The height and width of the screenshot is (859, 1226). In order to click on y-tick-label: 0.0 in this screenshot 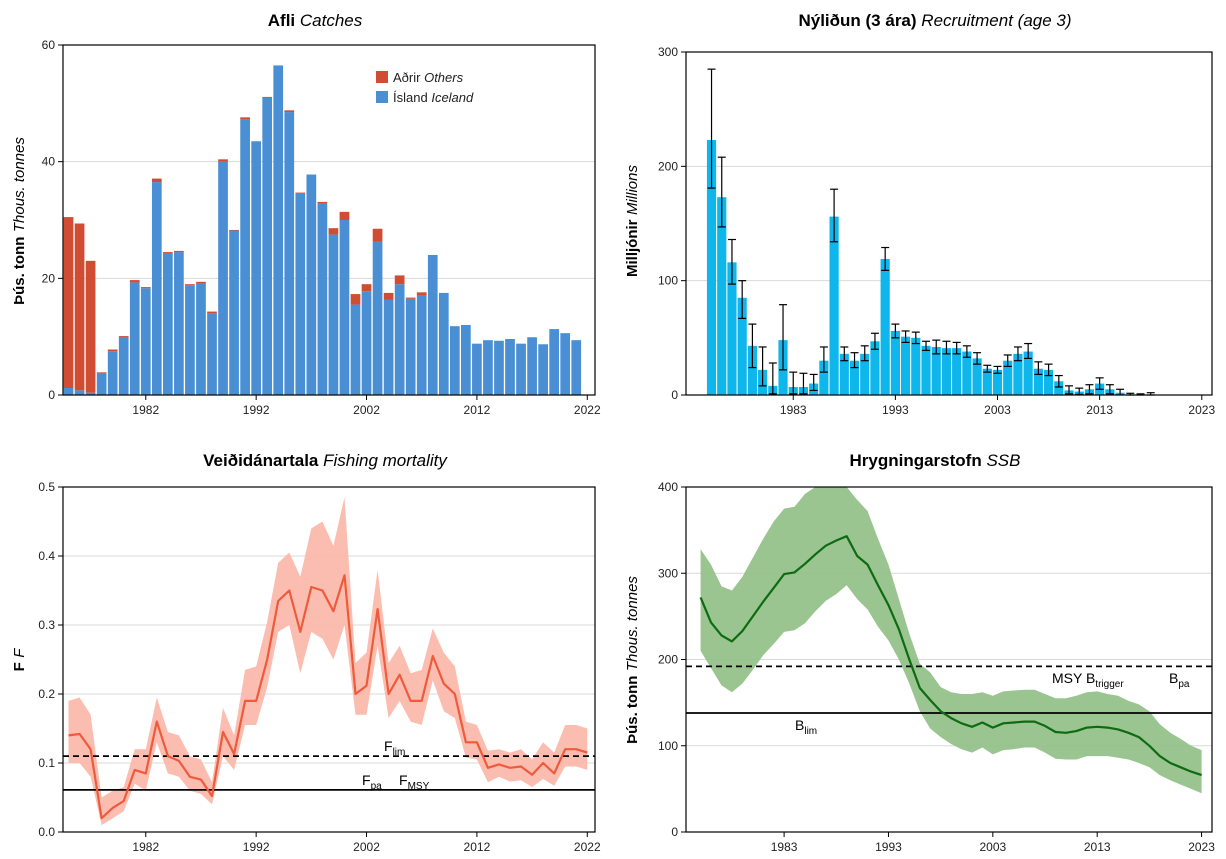, I will do `click(46, 832)`.